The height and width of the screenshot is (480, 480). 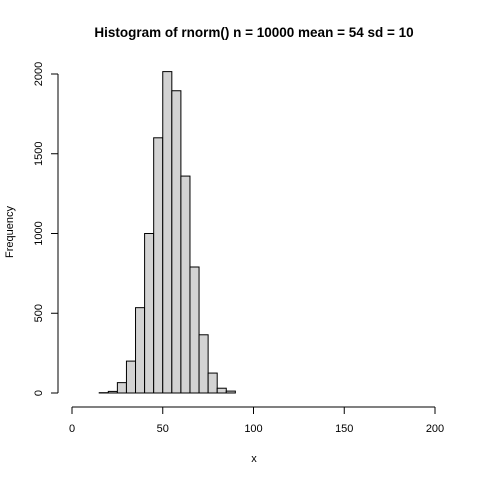 What do you see at coordinates (39, 313) in the screenshot?
I see `y-tick-label: 500` at bounding box center [39, 313].